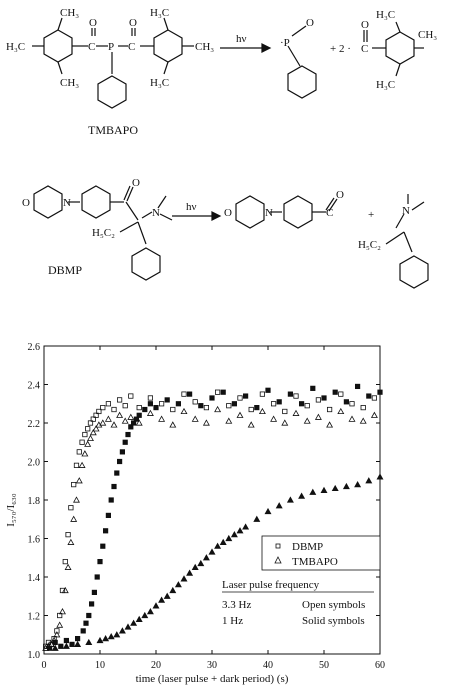 This screenshot has width=456, height=687. Describe the element at coordinates (133, 23) in the screenshot. I see `label-o2: O` at that location.